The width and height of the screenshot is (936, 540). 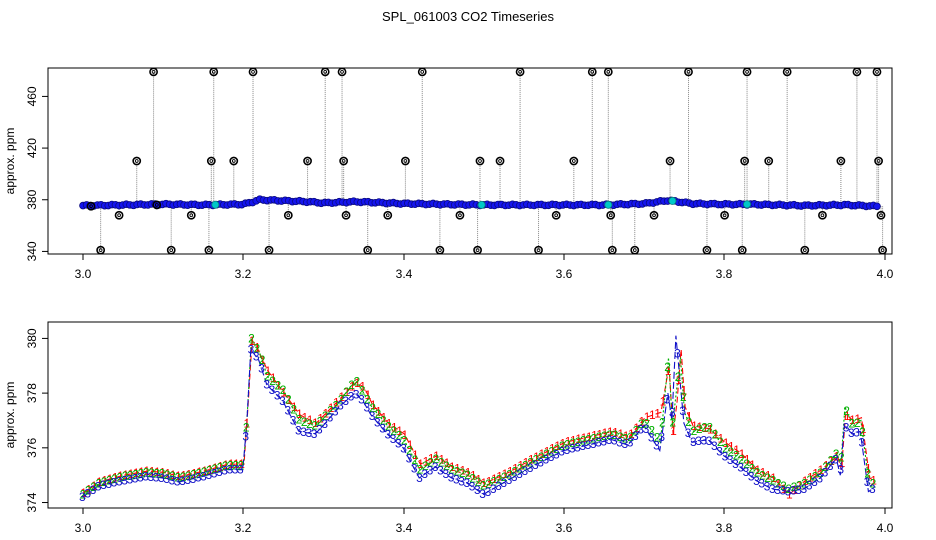 What do you see at coordinates (32, 96) in the screenshot?
I see `y-tick-label: 460` at bounding box center [32, 96].